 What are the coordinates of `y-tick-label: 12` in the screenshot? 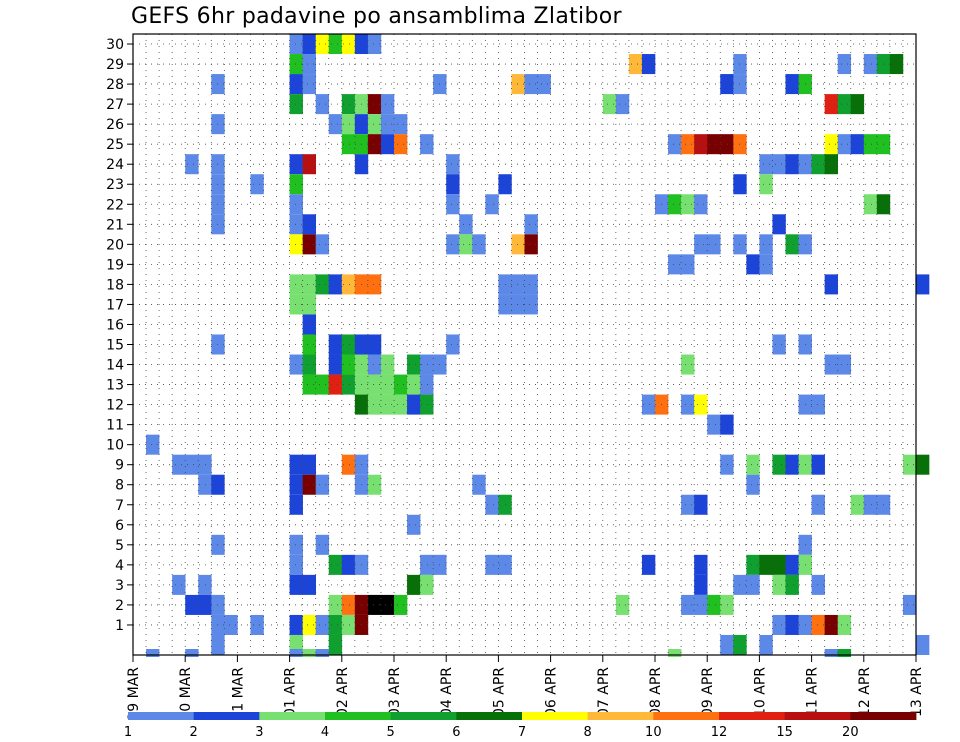 It's located at (115, 406).